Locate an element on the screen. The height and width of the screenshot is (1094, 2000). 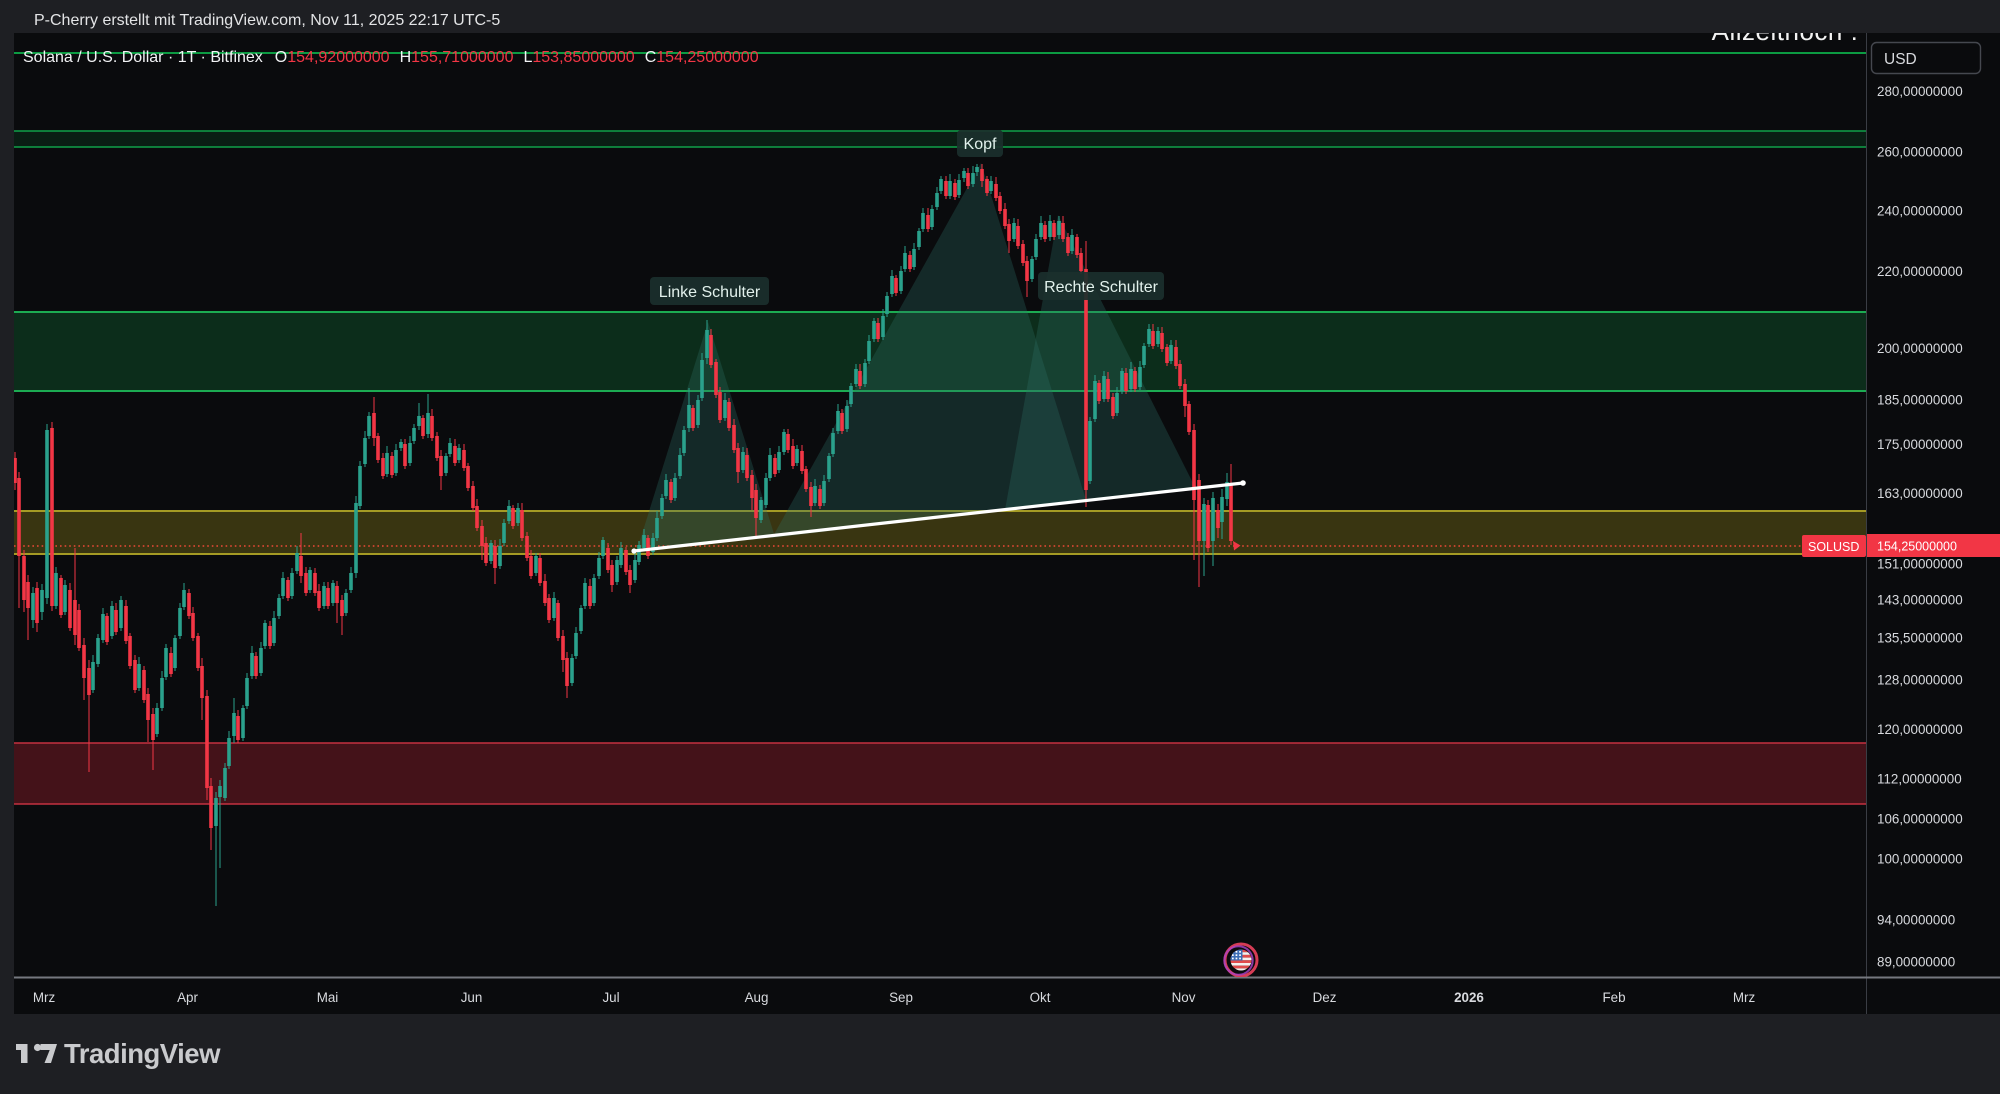
svg-text: Allzeithoch : is located at coordinates (1785, 31).